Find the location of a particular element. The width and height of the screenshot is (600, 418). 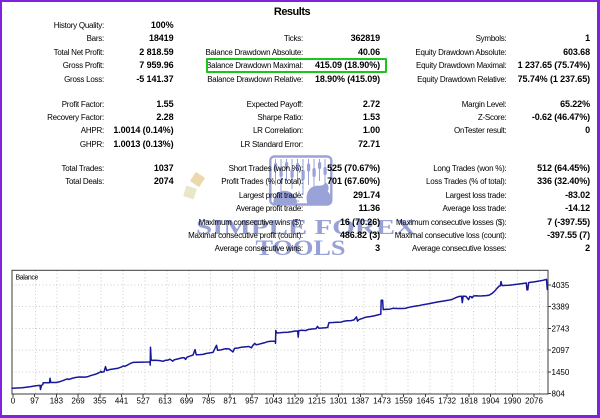

svg-text: 1129 is located at coordinates (296, 401).